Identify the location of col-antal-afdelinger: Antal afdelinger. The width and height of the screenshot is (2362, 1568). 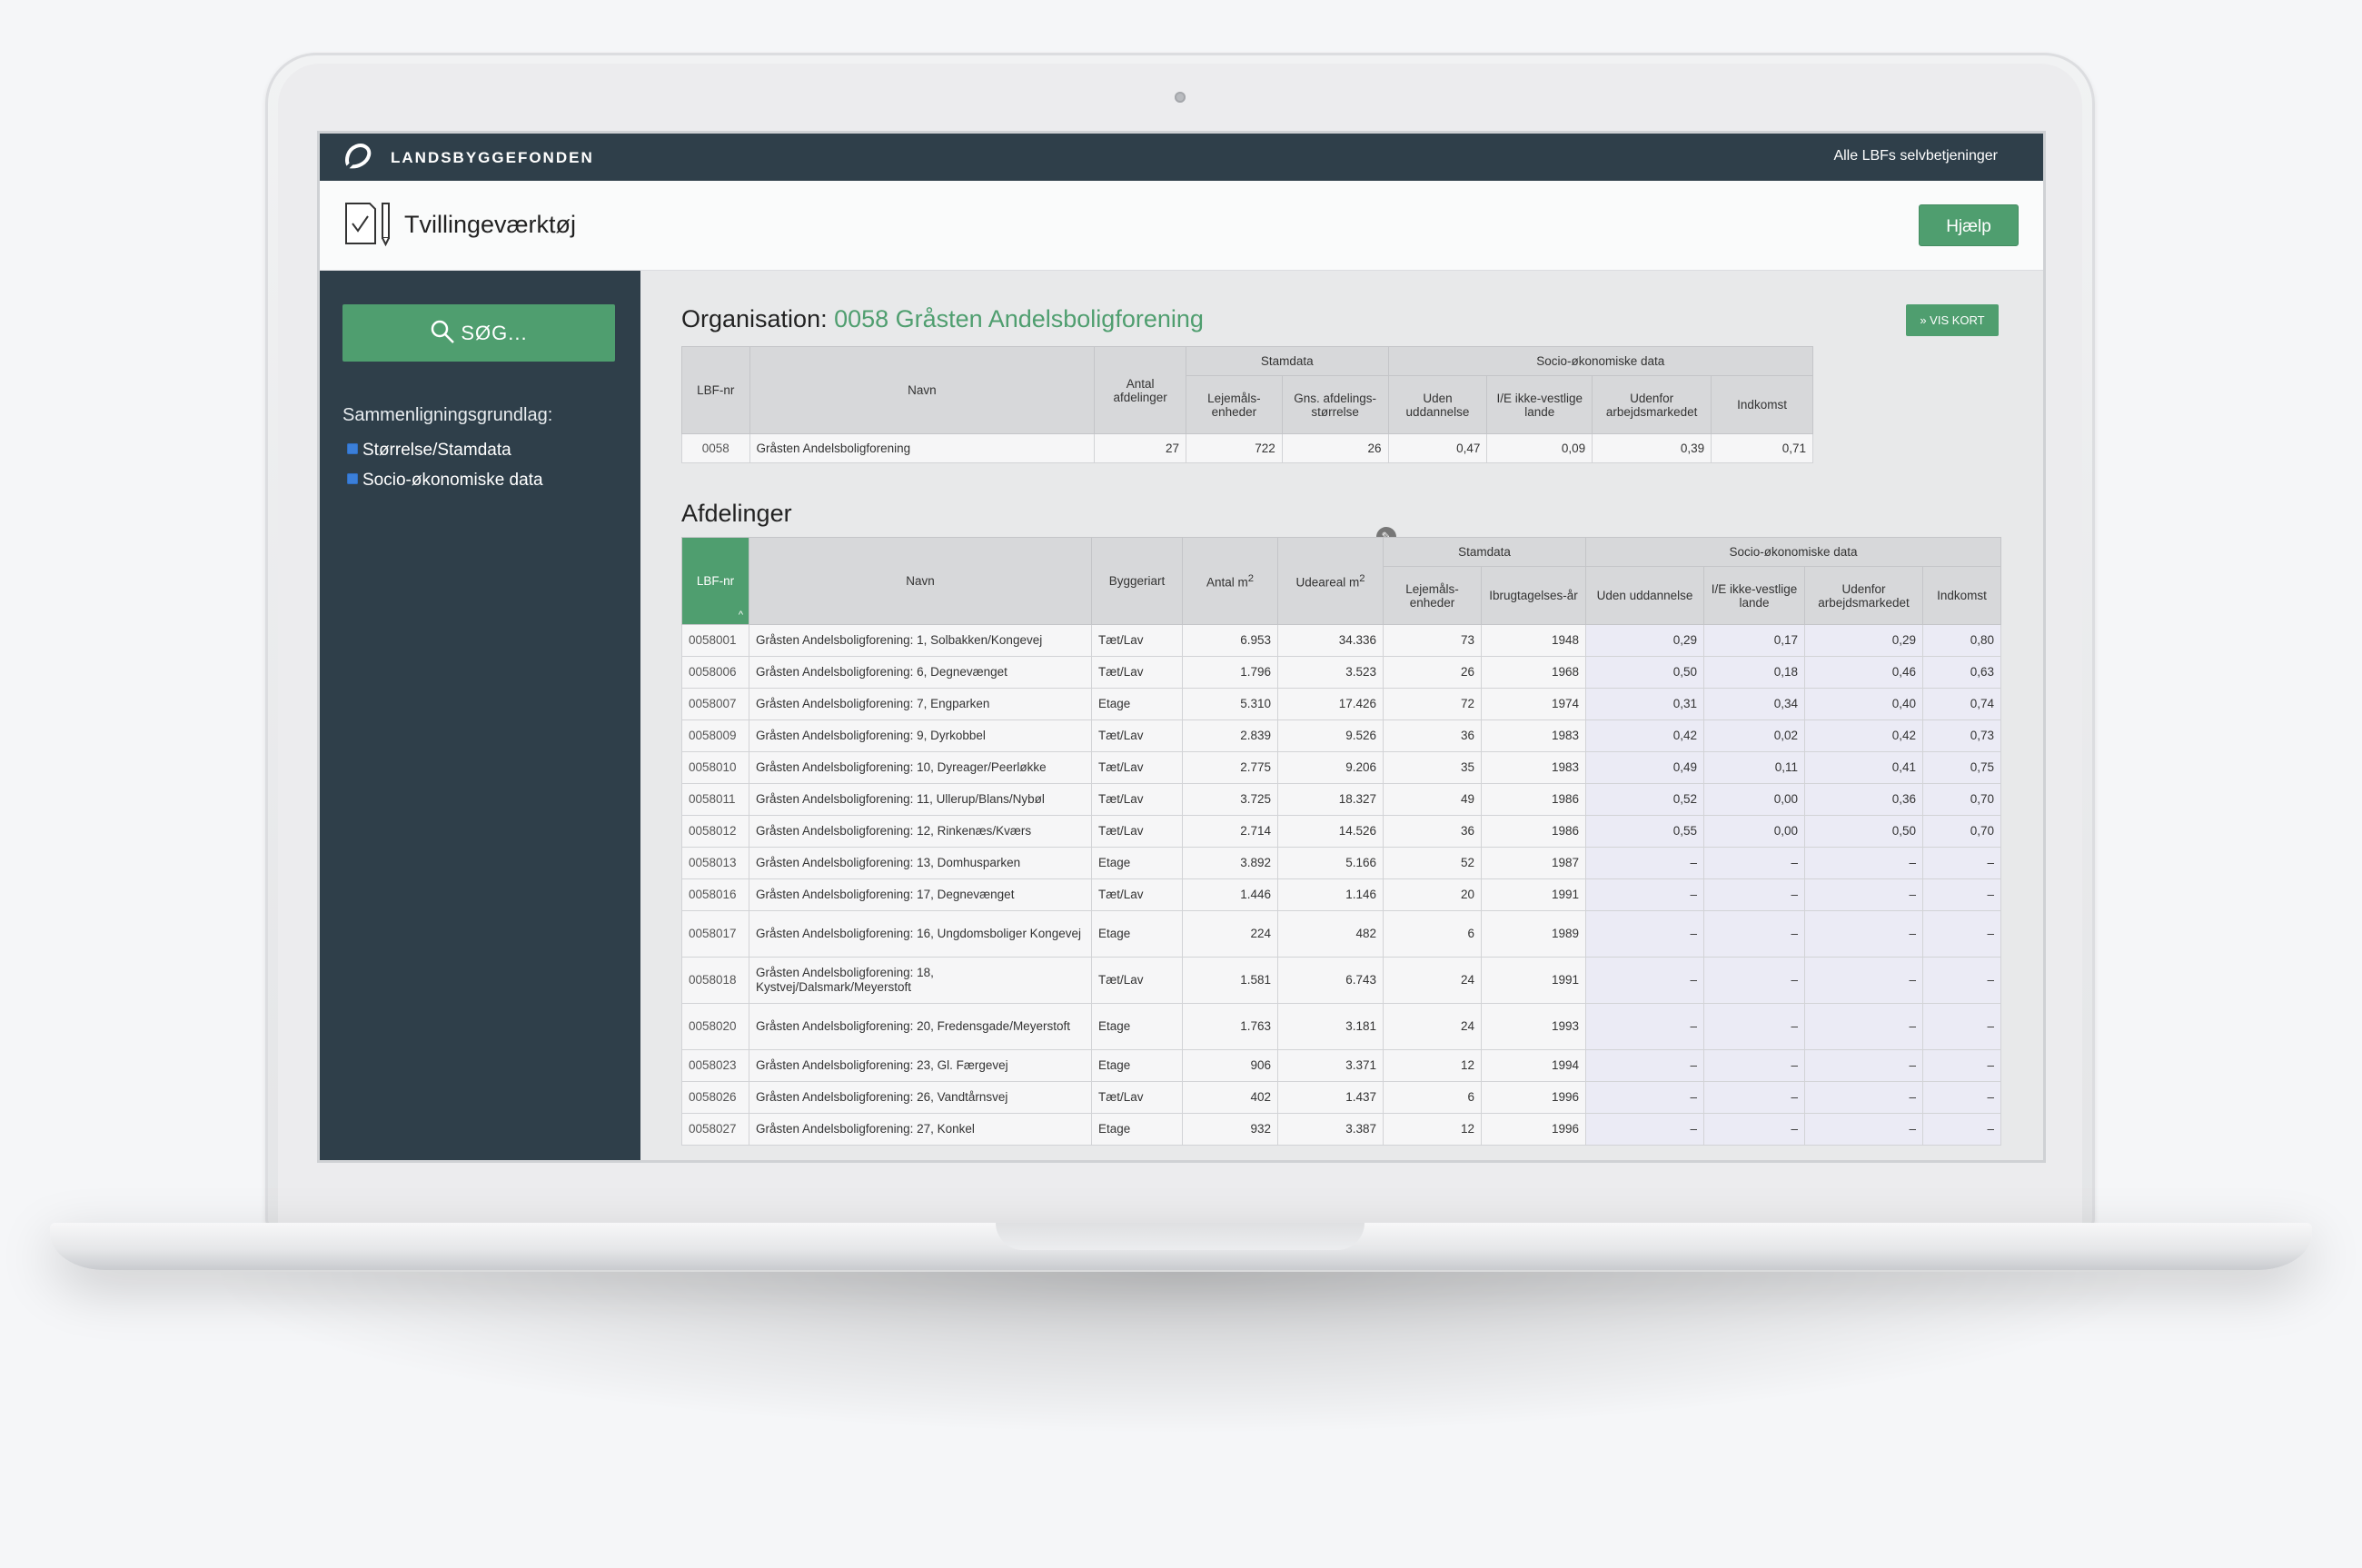
(1140, 390).